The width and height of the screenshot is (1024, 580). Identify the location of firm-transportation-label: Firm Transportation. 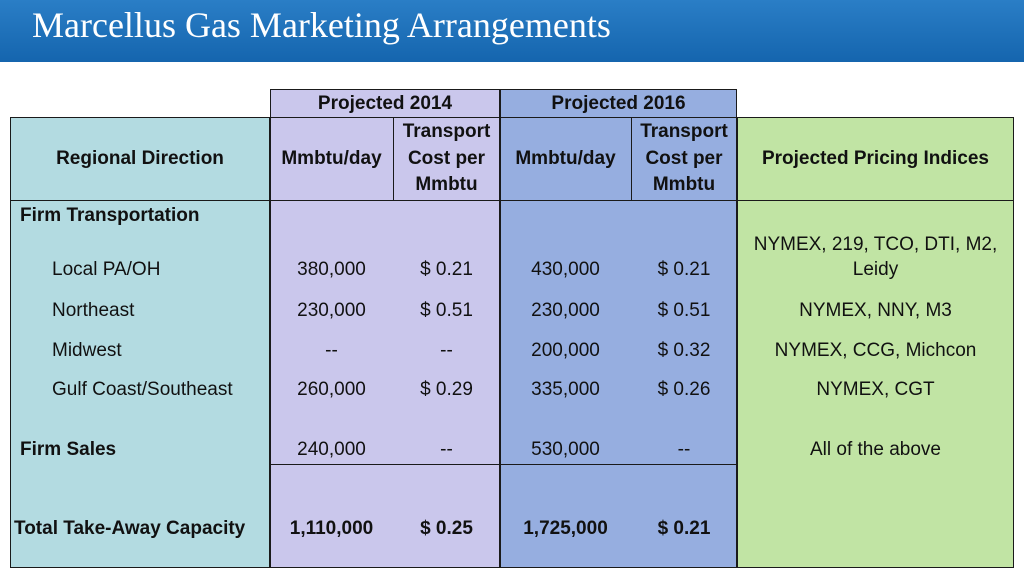
(110, 215).